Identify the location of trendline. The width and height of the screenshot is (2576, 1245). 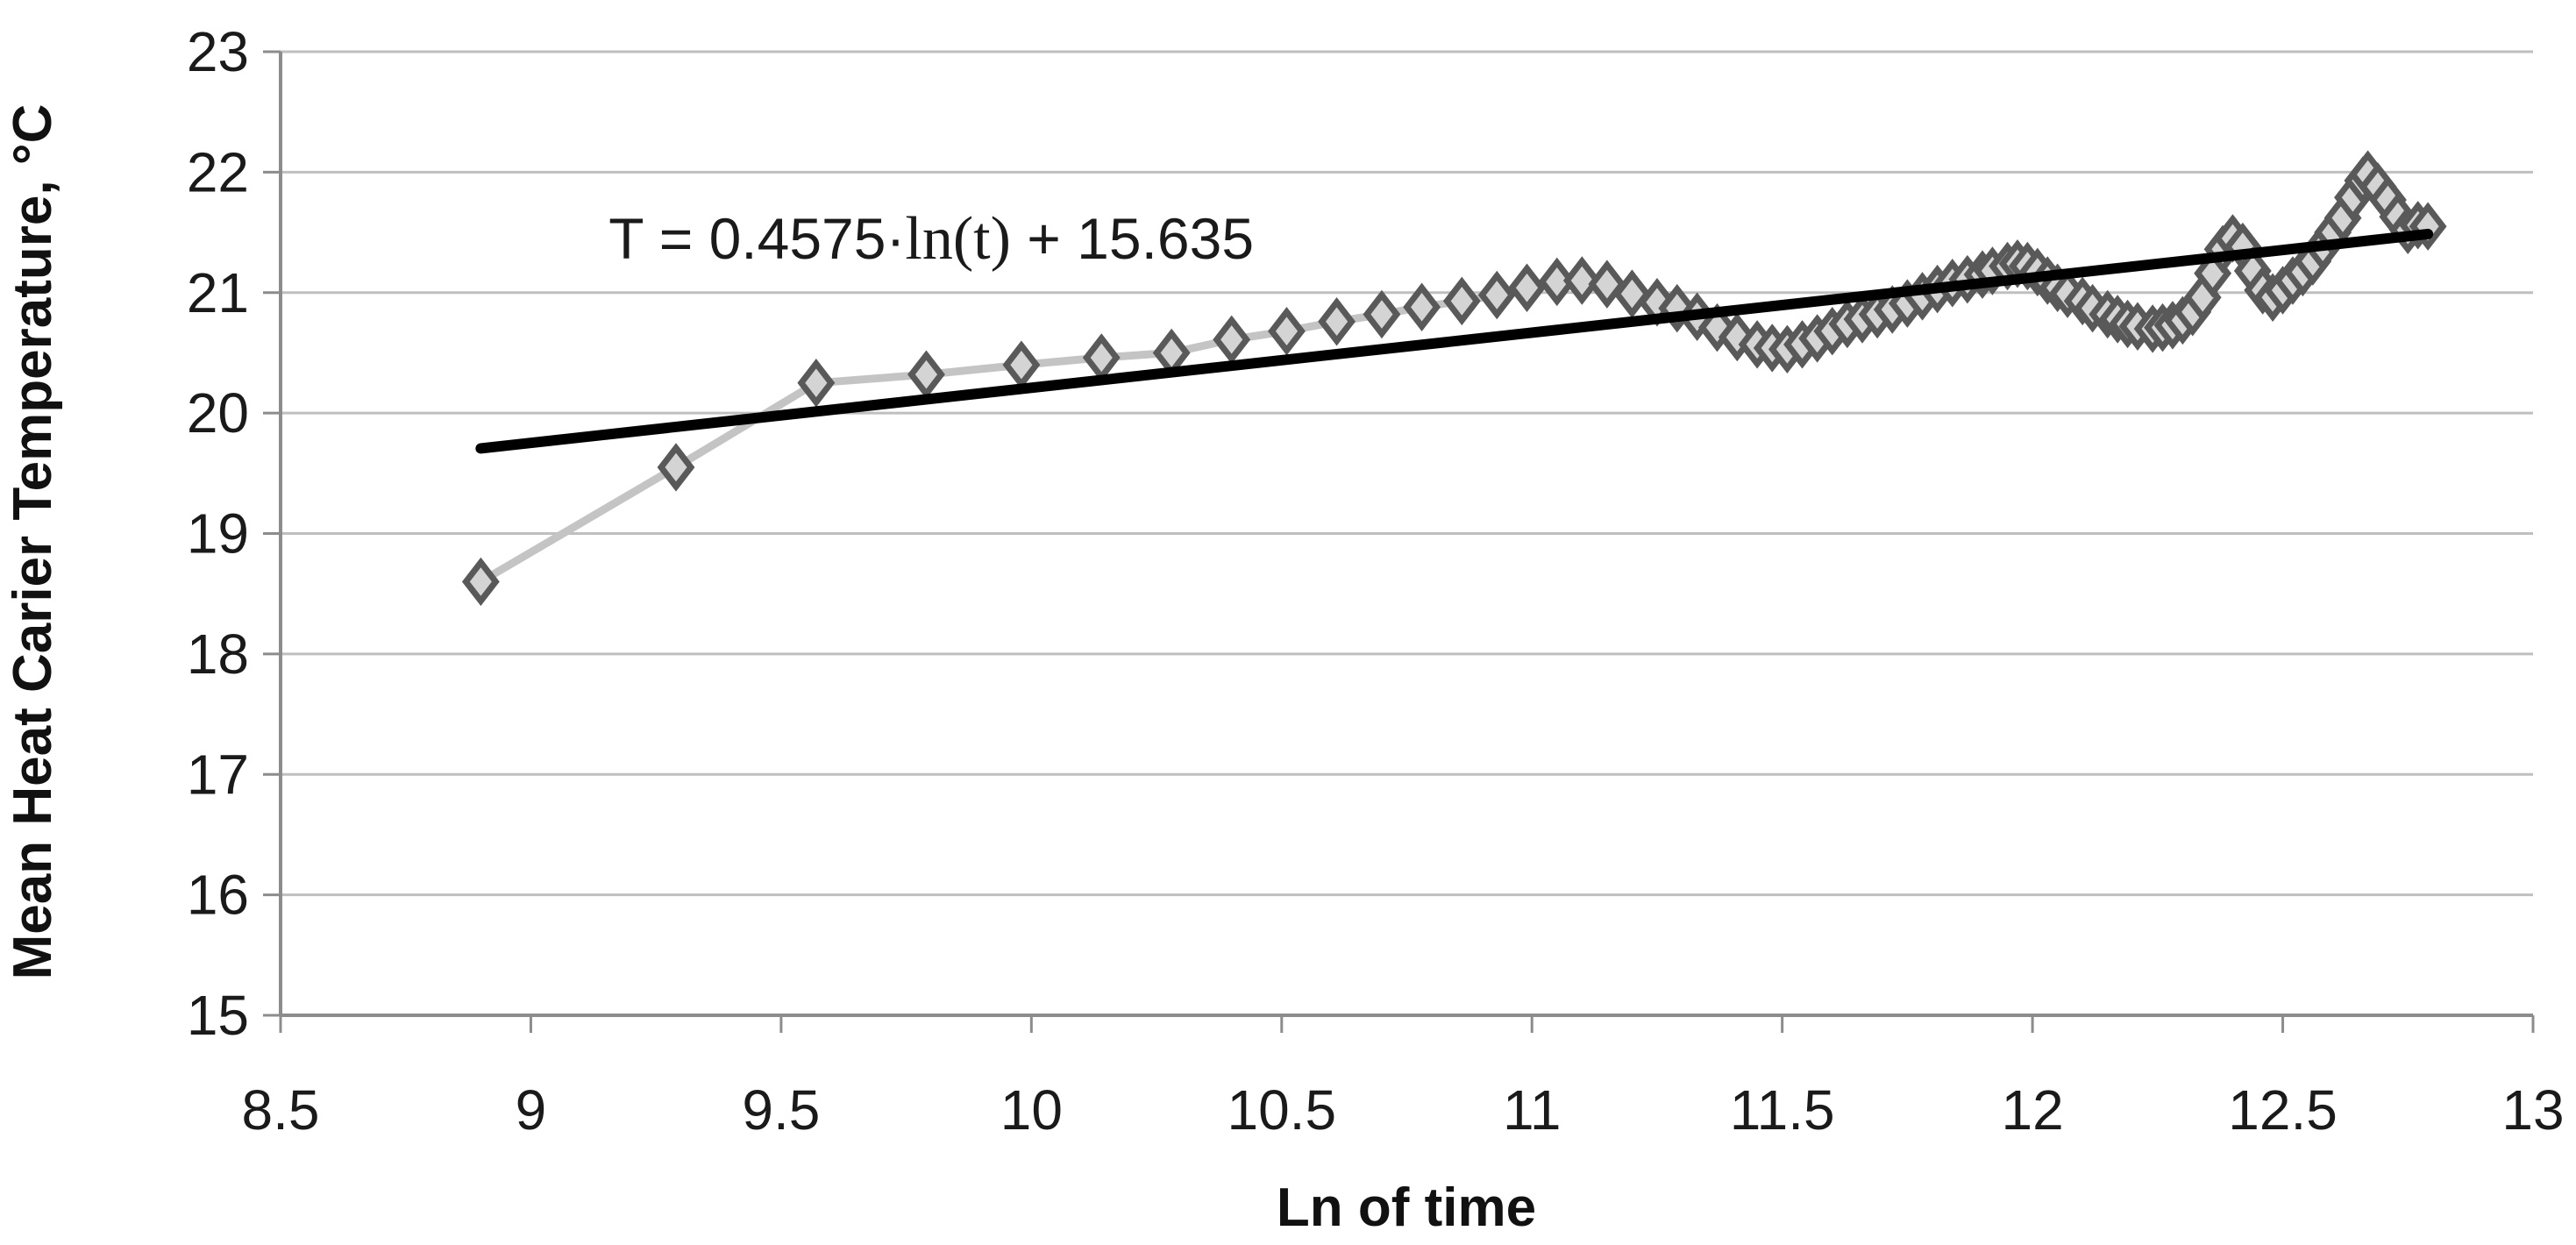
(1454, 341).